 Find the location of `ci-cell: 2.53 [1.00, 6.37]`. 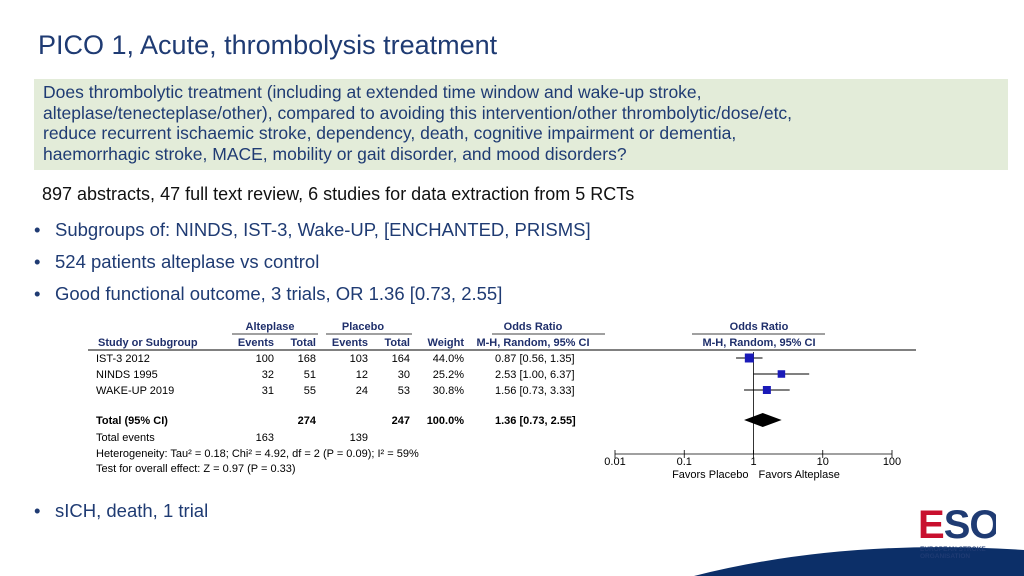

ci-cell: 2.53 [1.00, 6.37] is located at coordinates (535, 375).